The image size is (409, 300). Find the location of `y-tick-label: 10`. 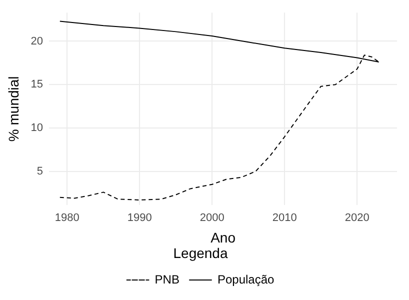

y-tick-label: 10 is located at coordinates (37, 128).